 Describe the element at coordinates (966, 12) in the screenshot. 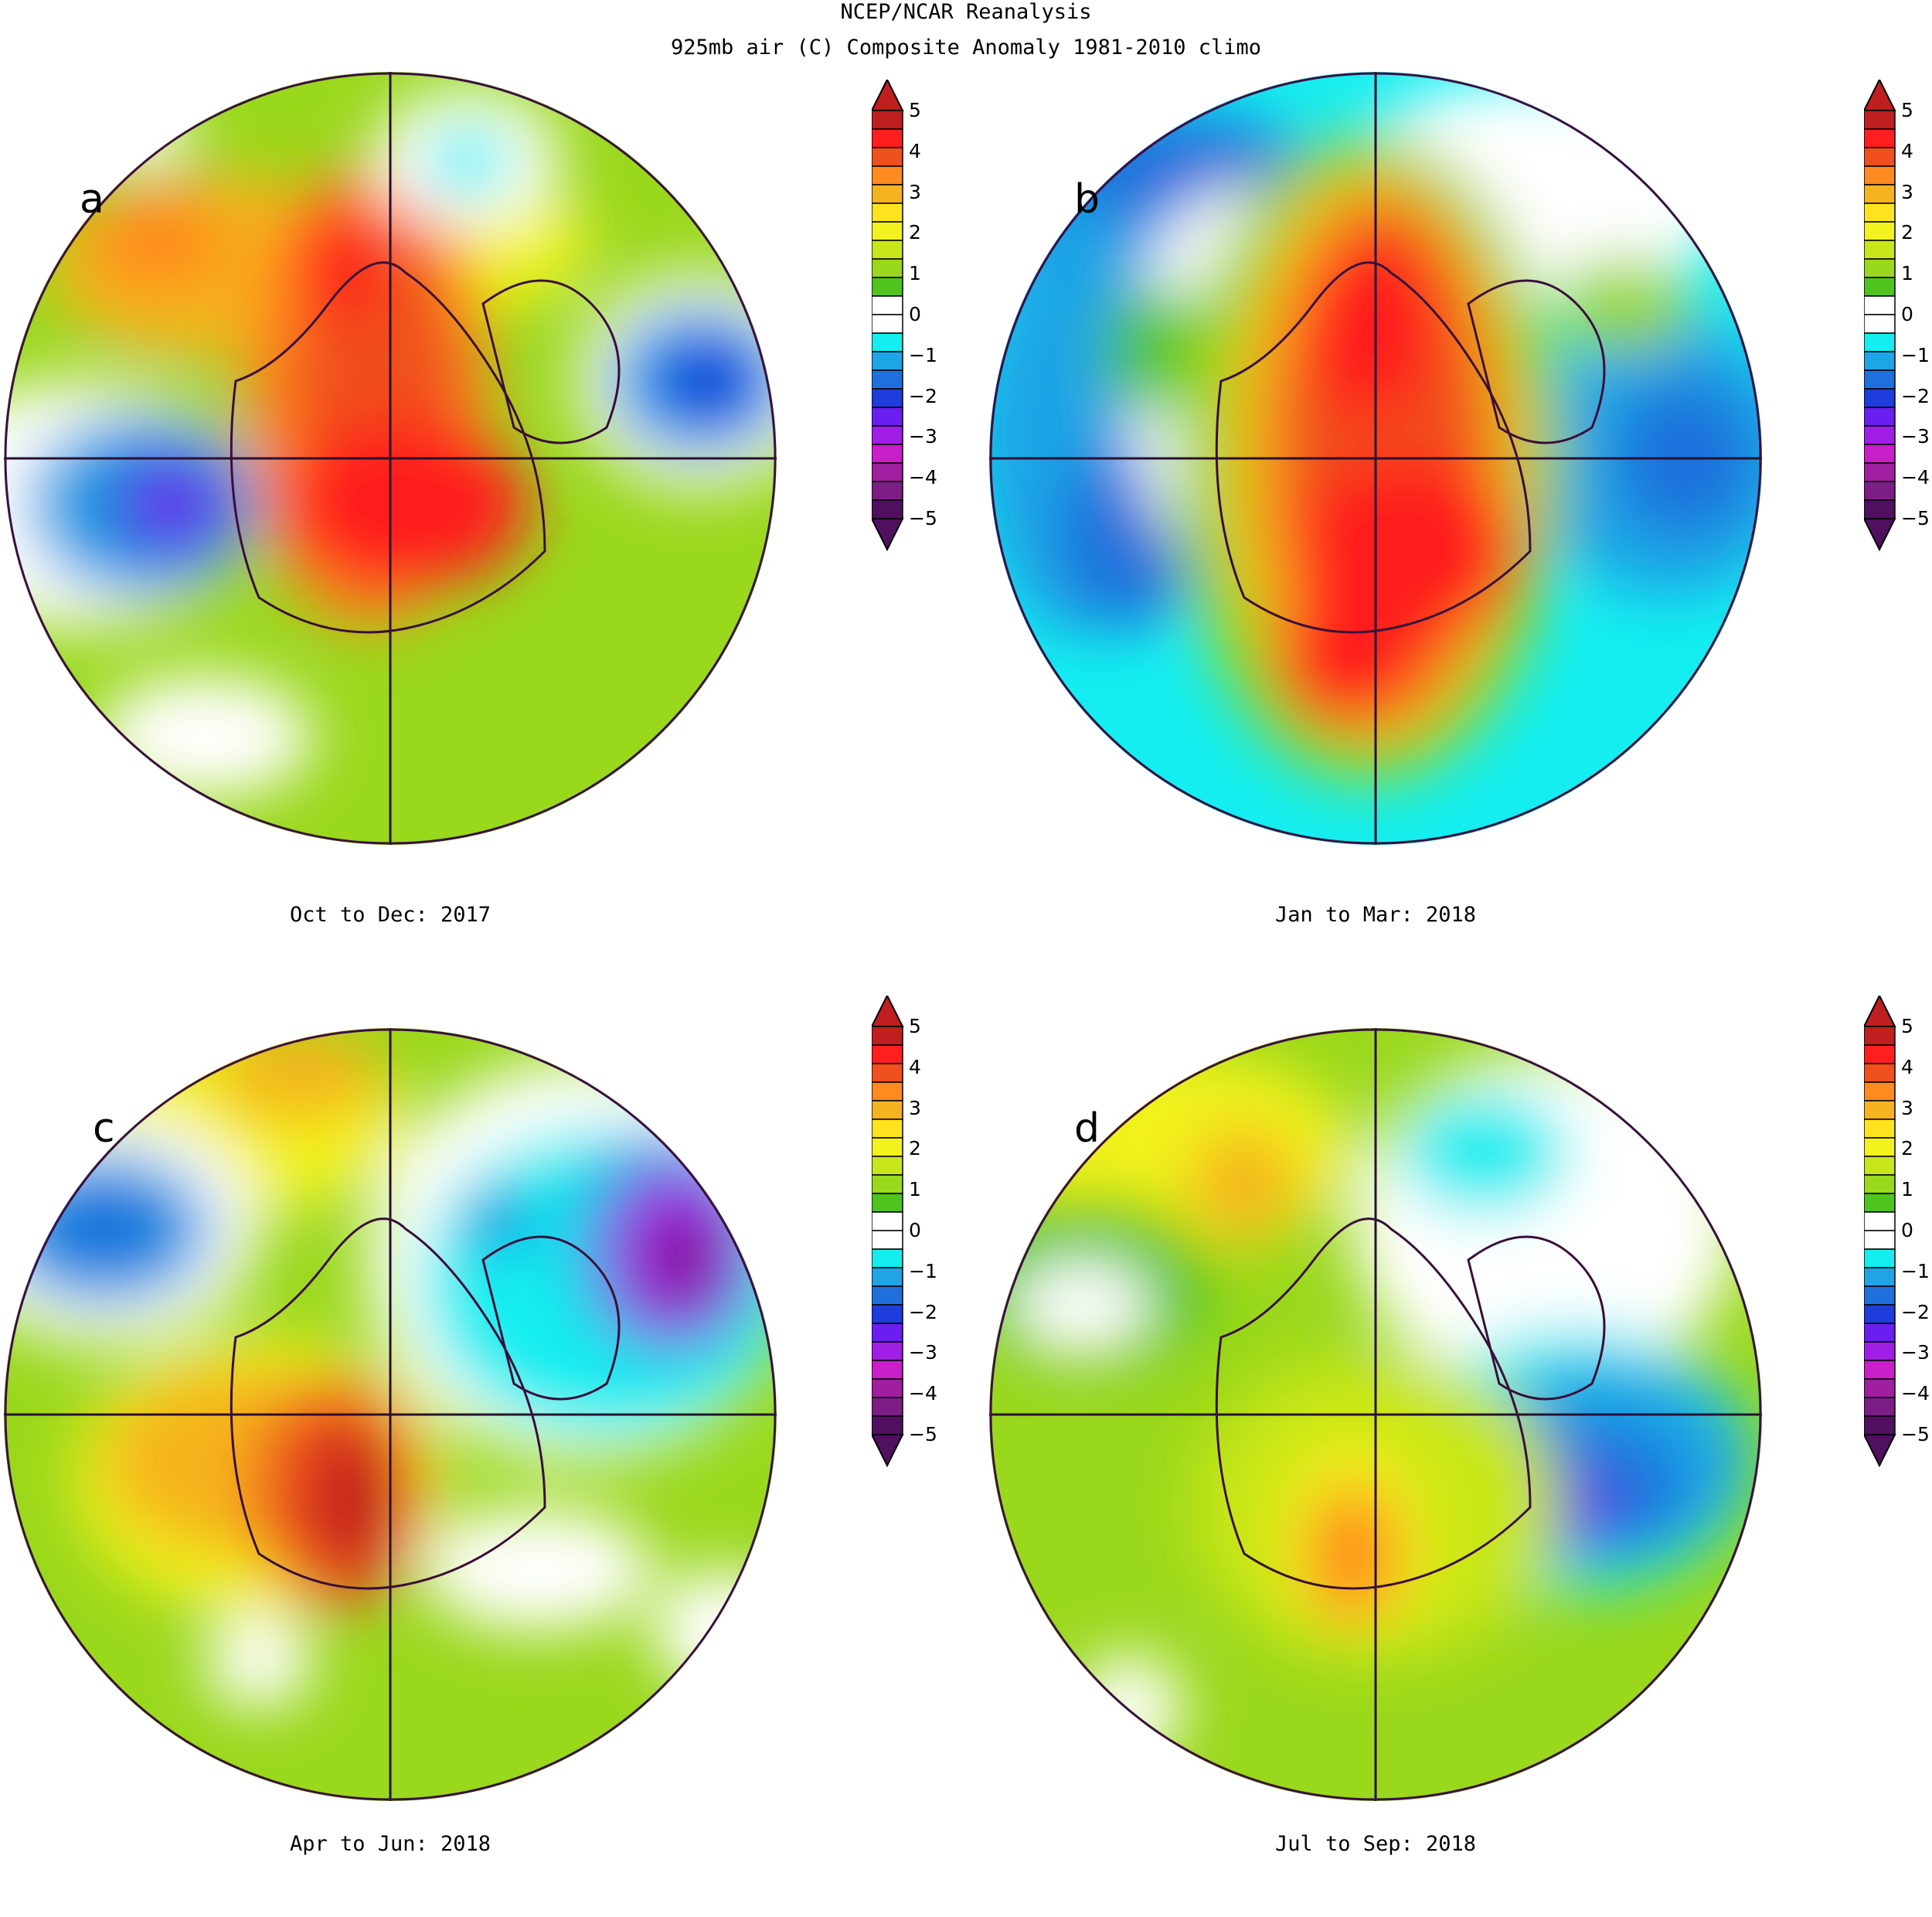

I see `figure-title: NCEP/NCAR Reanalysis` at that location.